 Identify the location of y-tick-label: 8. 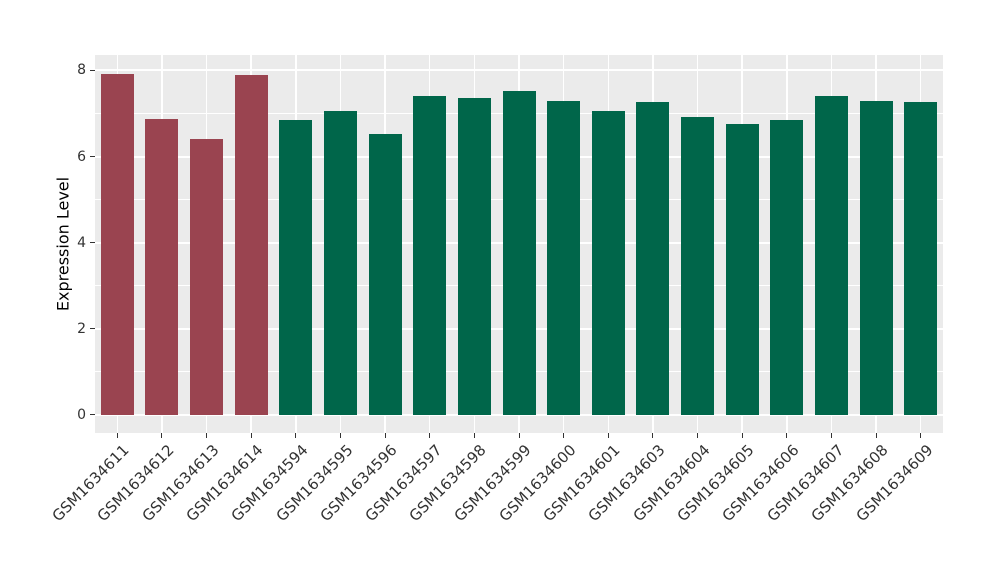
(81, 70).